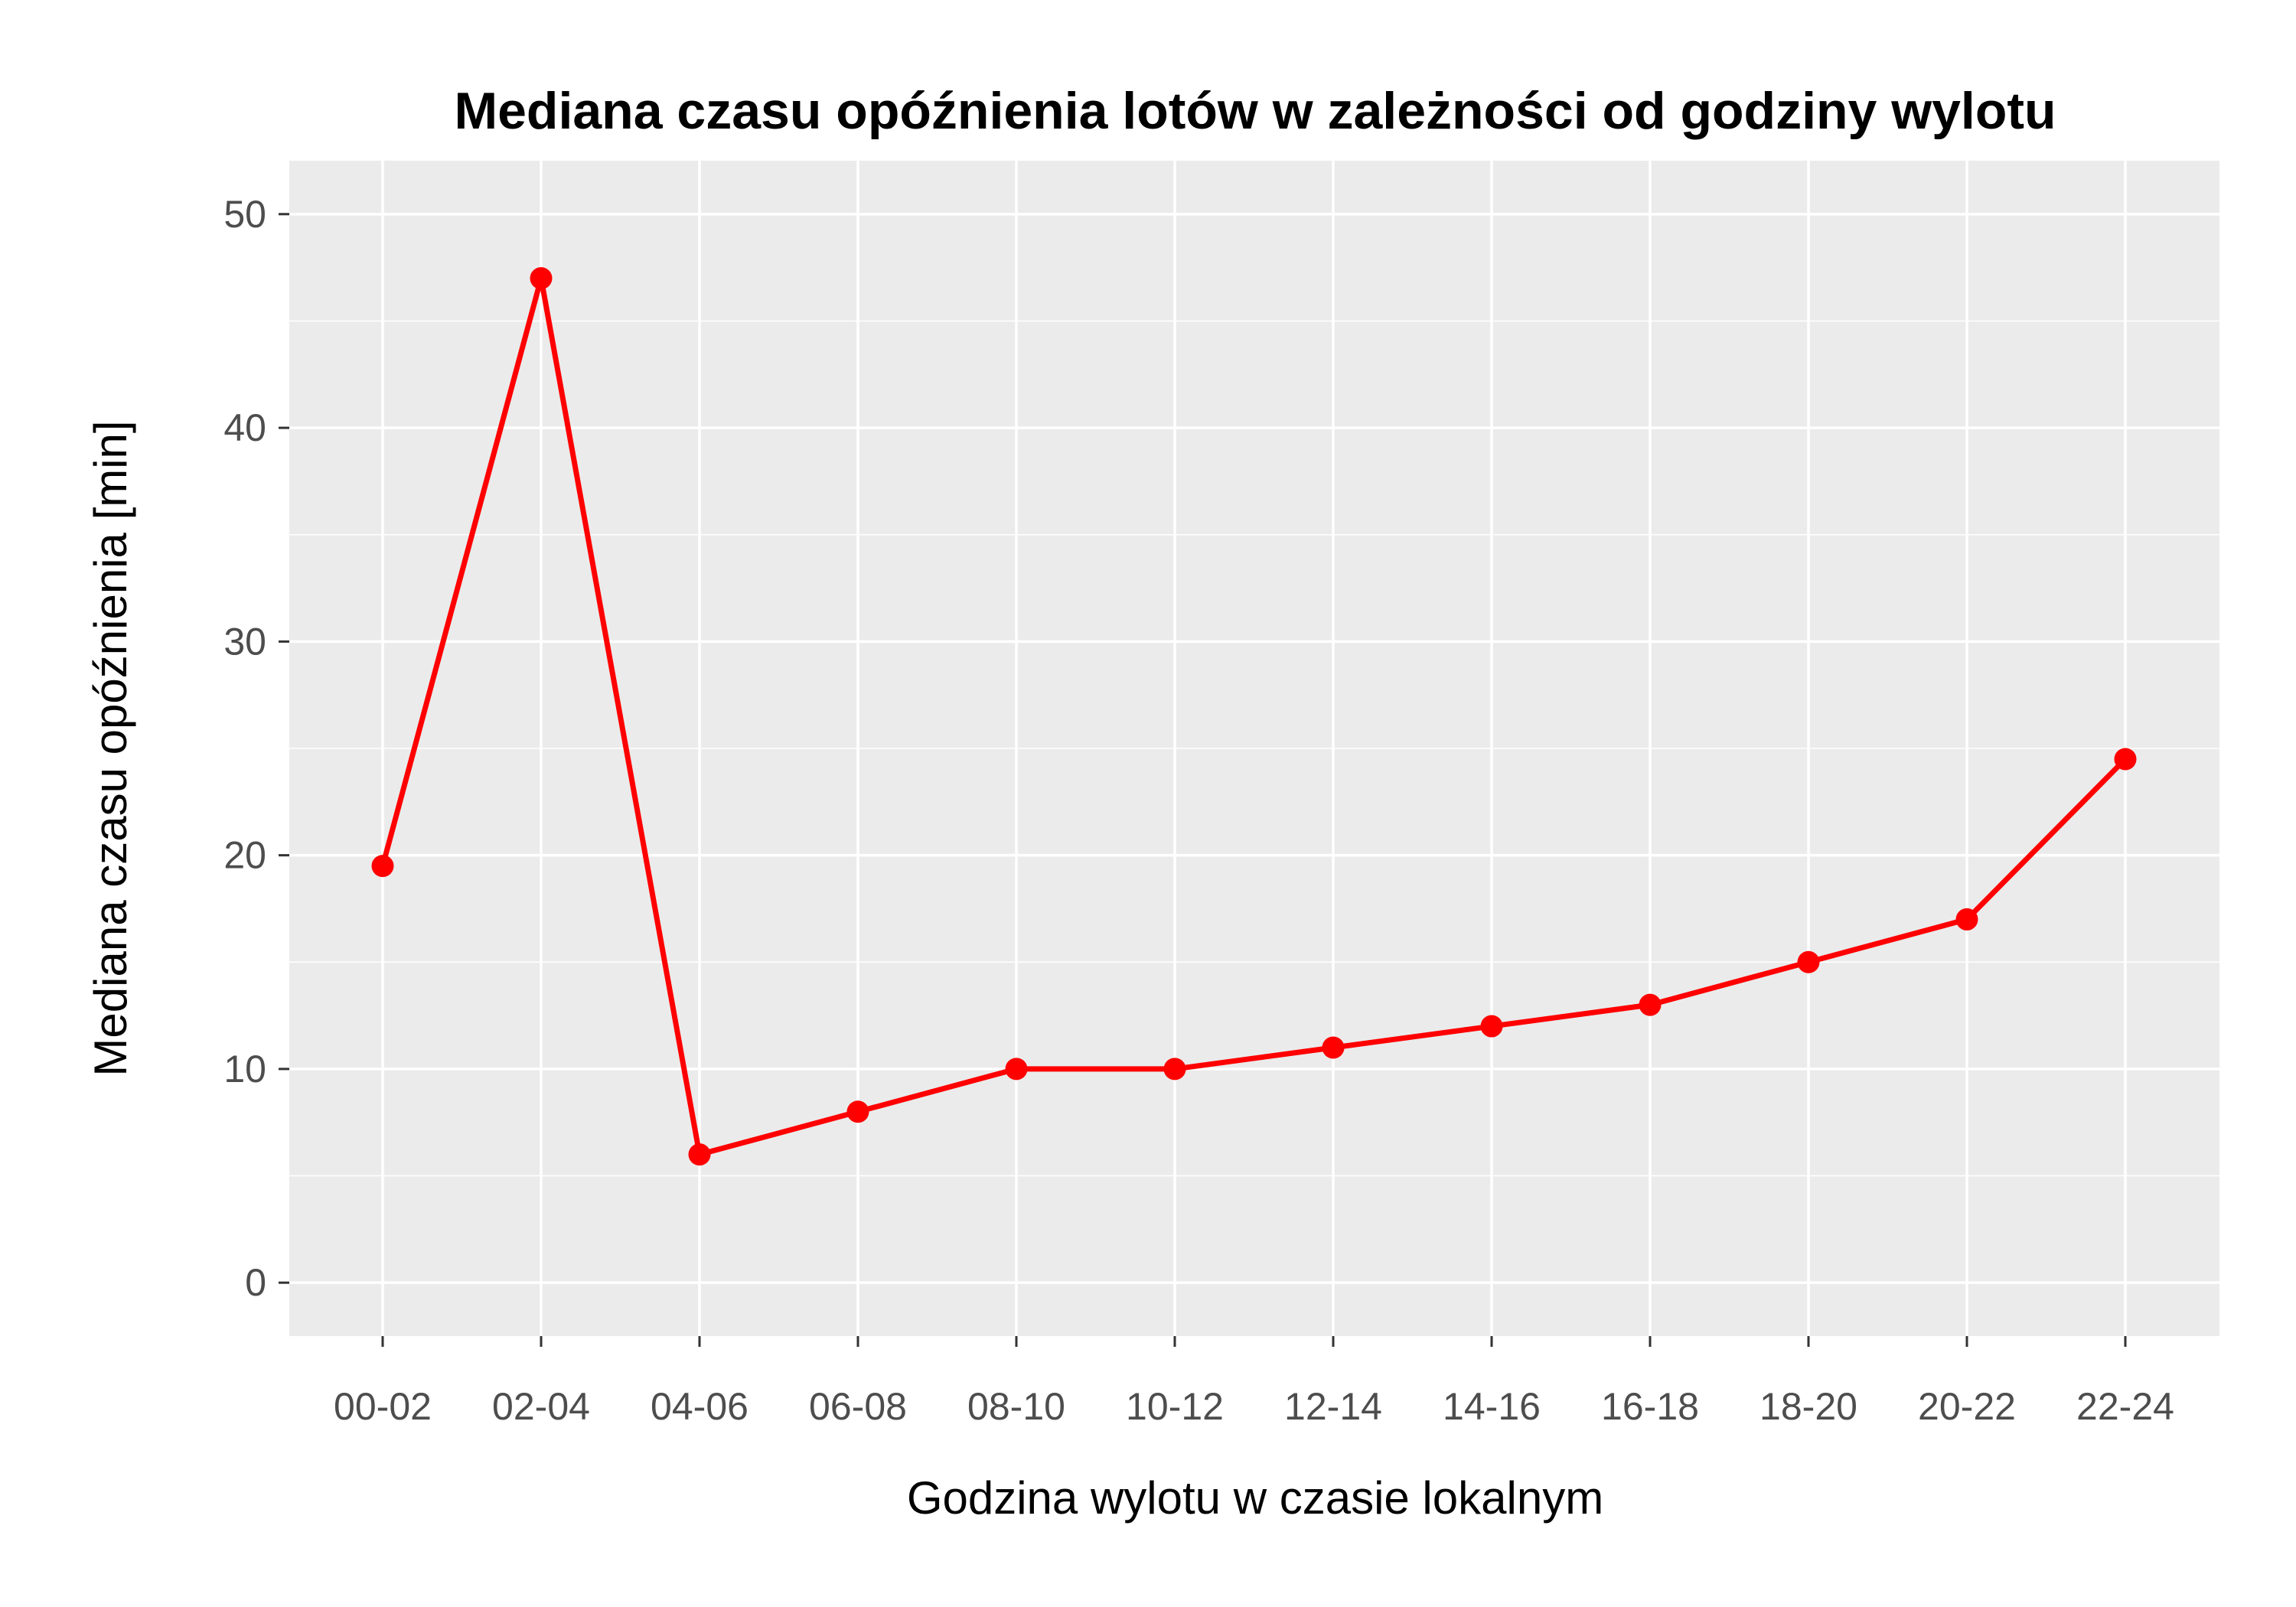 This screenshot has height=1607, width=2296. I want to click on y-axis: 0 10 20 30 40 50, so click(256, 748).